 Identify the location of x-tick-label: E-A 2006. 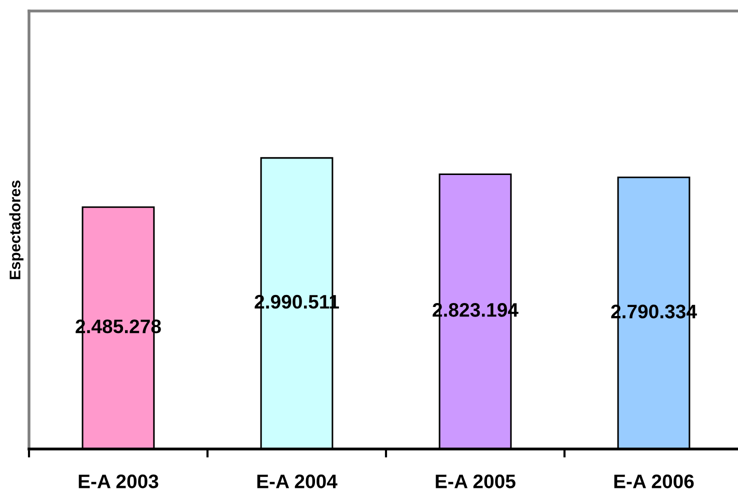
(654, 481).